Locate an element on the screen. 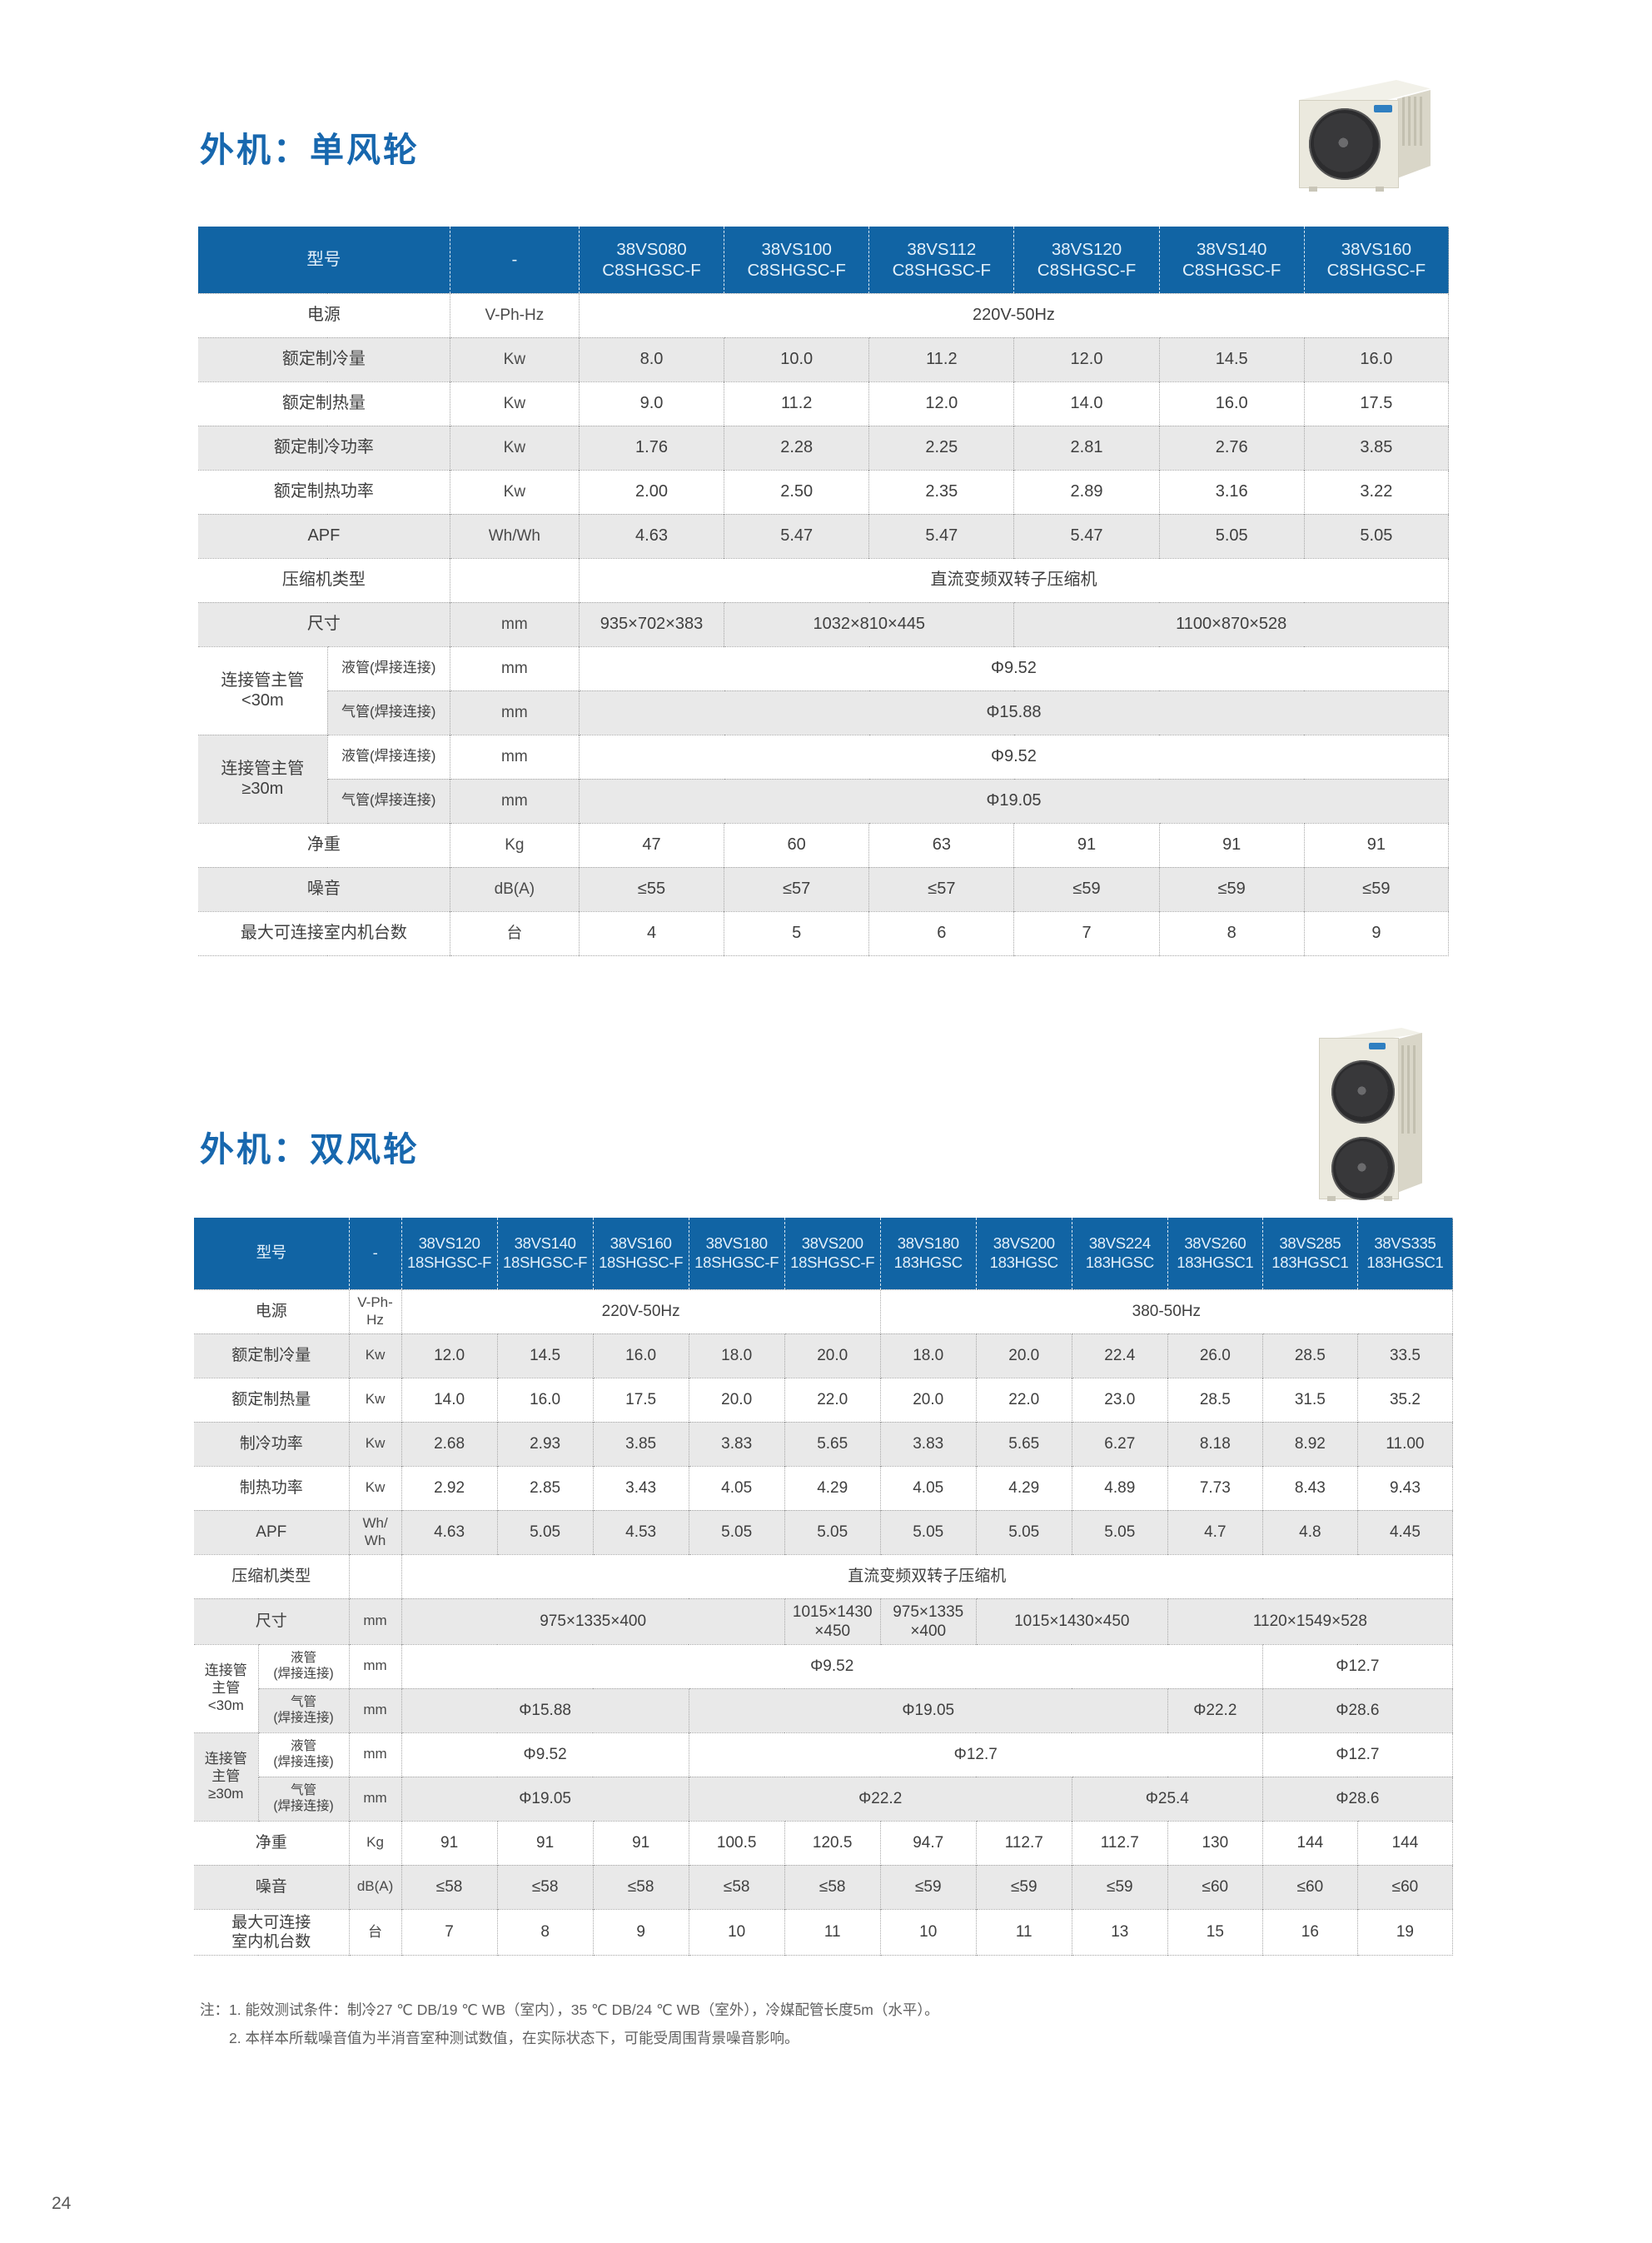 The height and width of the screenshot is (2243, 1652). value-cell: 18.0 is located at coordinates (736, 1355).